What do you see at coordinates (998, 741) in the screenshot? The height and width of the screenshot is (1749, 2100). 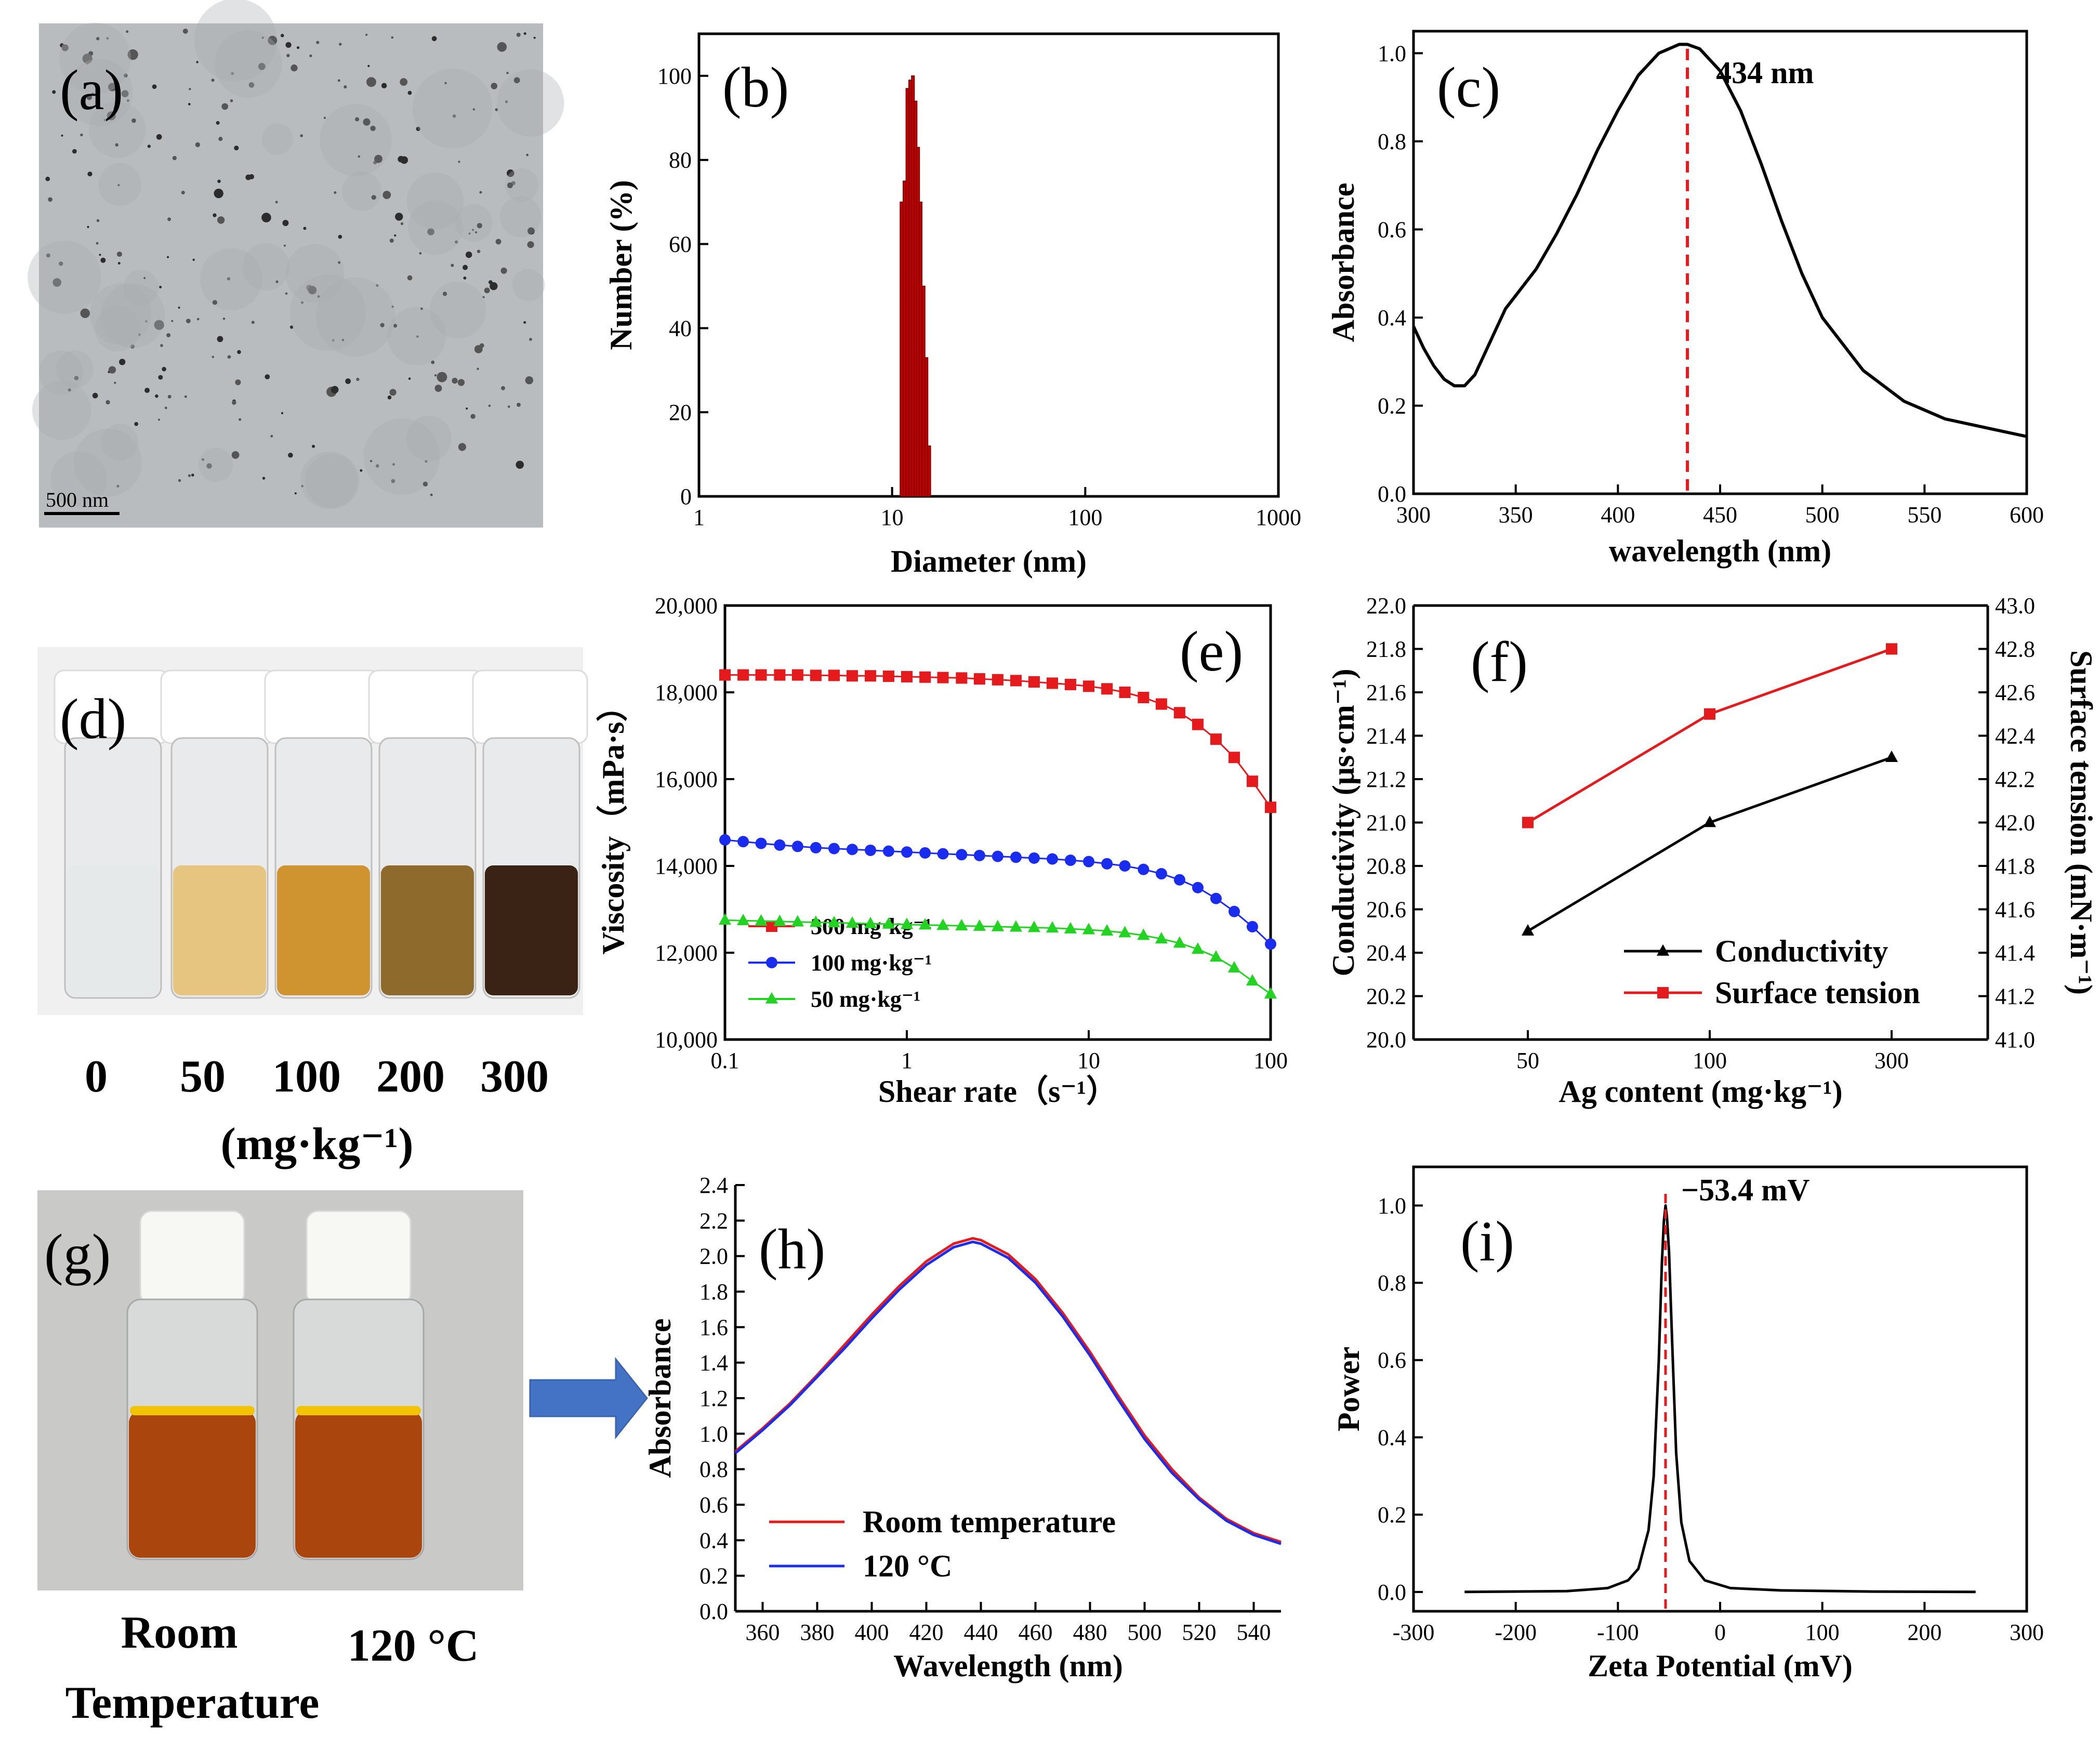 I see `series-line-square` at bounding box center [998, 741].